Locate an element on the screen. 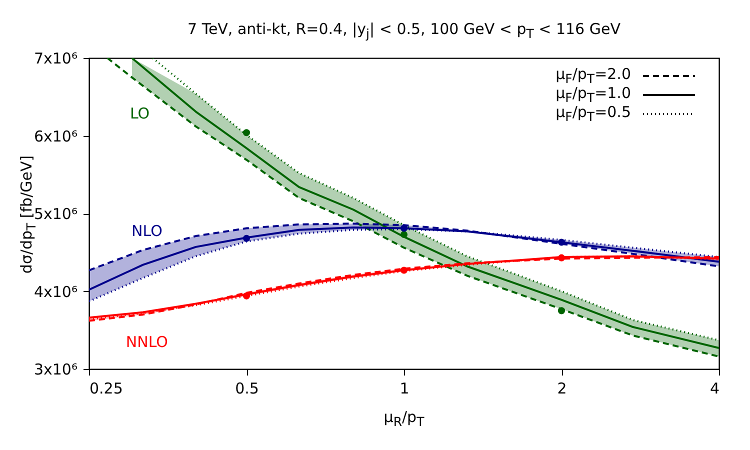 The image size is (750, 450). annotation: μ$_{F}$/p$_{T}$=1.0 is located at coordinates (593, 94).